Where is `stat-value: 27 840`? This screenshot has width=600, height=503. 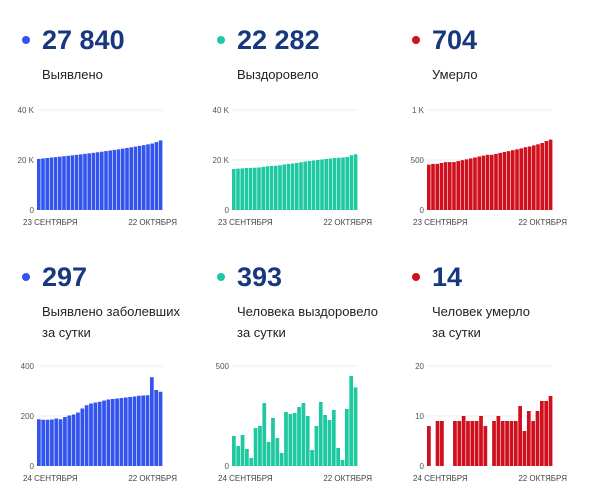
stat-value: 27 840 is located at coordinates (83, 40).